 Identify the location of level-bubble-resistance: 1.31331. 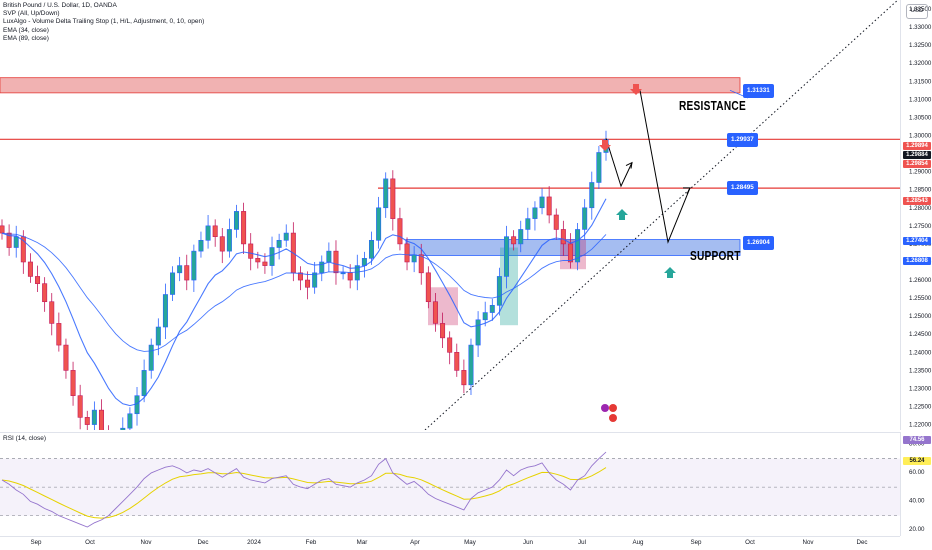
(758, 91).